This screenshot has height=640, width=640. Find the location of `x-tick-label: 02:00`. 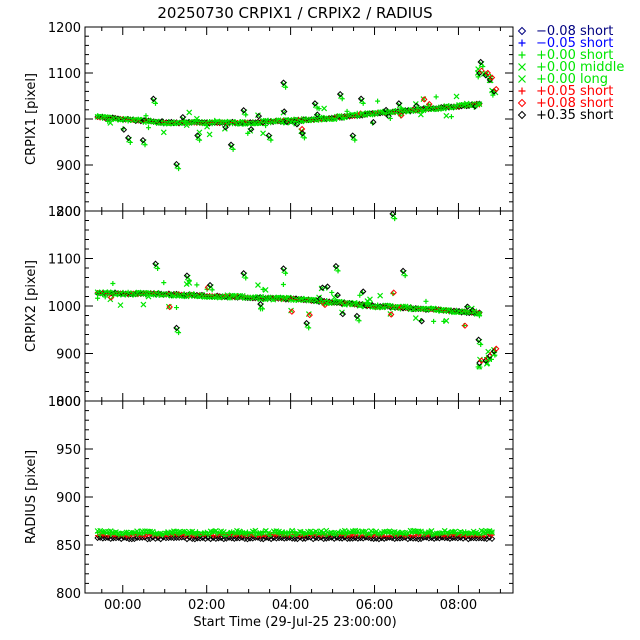

x-tick-label: 02:00 is located at coordinates (206, 605).